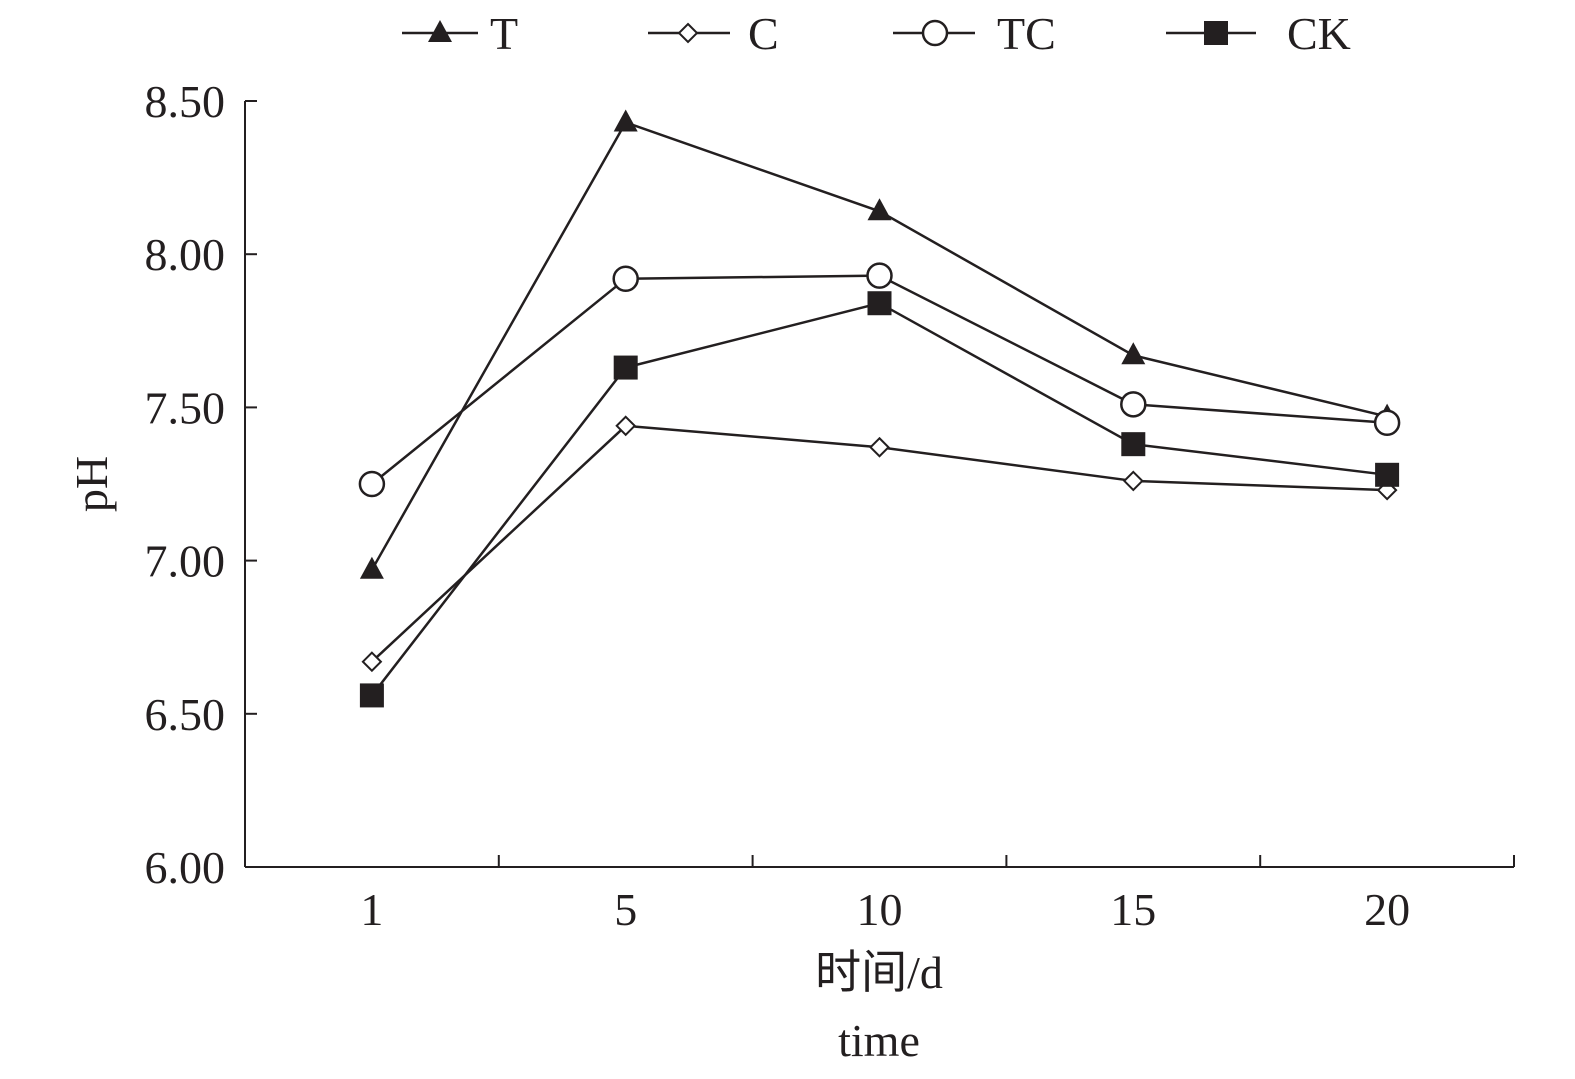  I want to click on legend: T C TC CK, so click(876, 33).